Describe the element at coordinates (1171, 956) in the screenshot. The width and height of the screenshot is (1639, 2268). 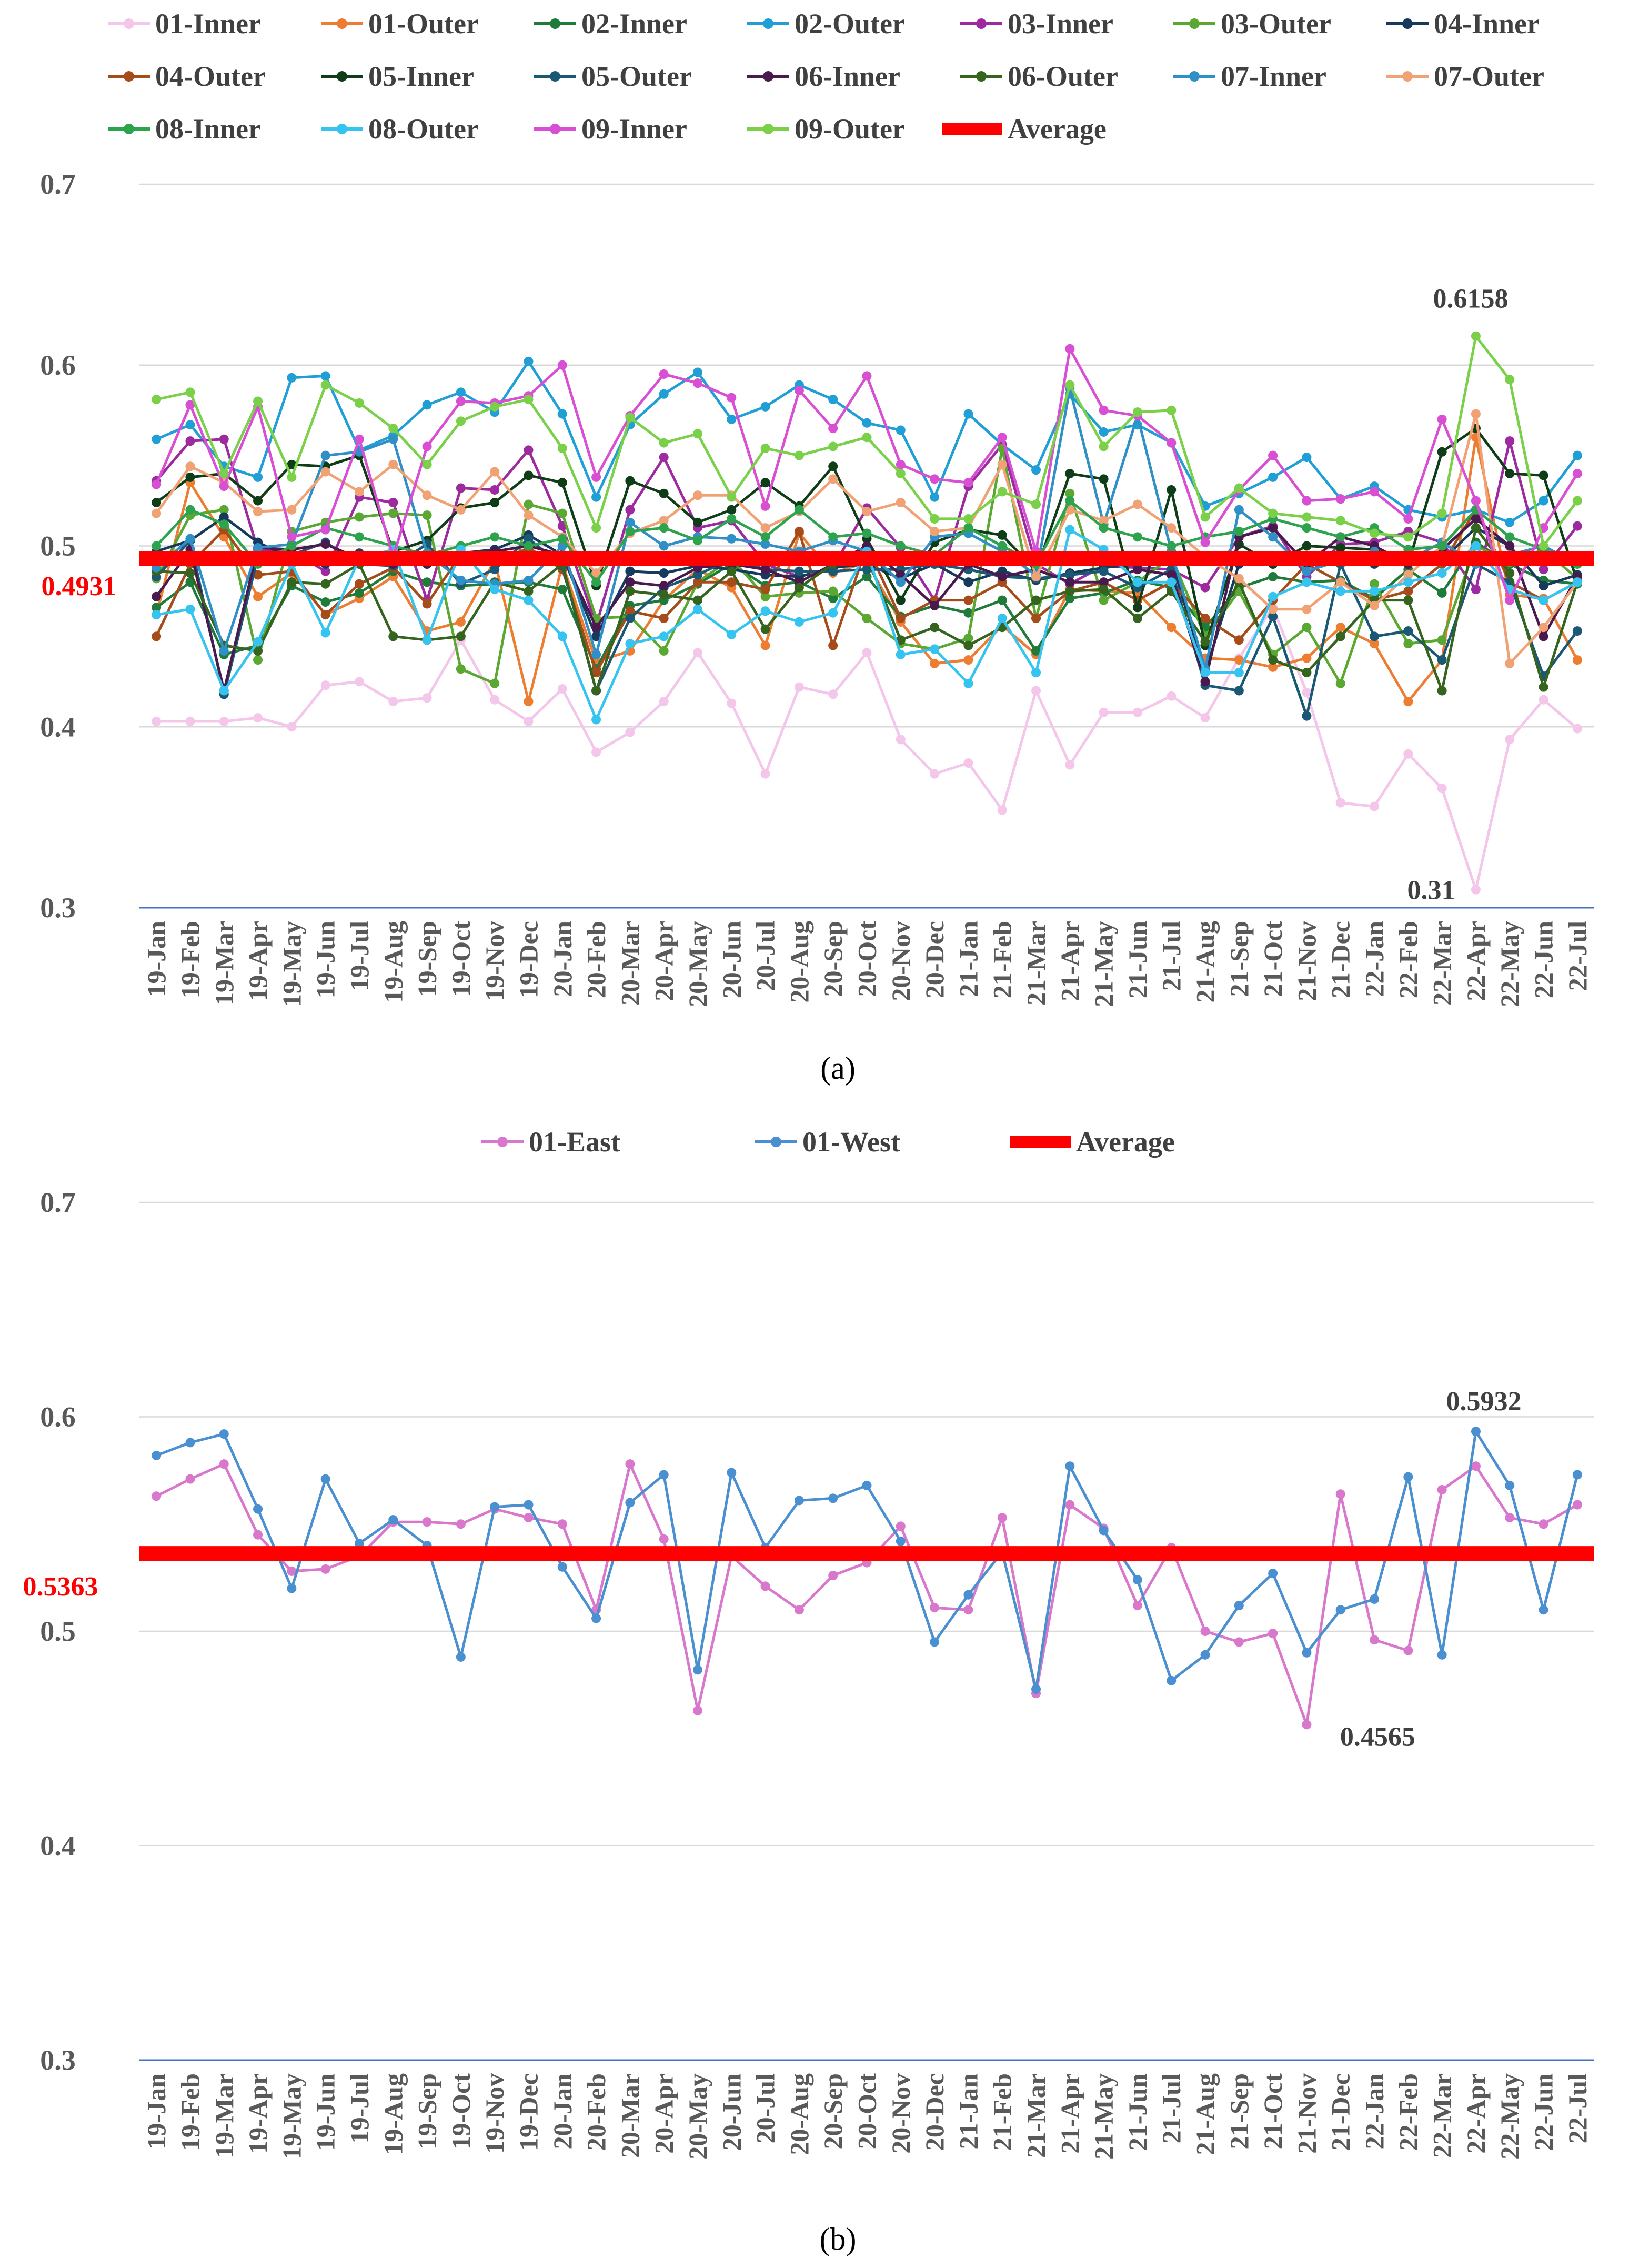
I see `x-tick-label: 21-Jul` at that location.